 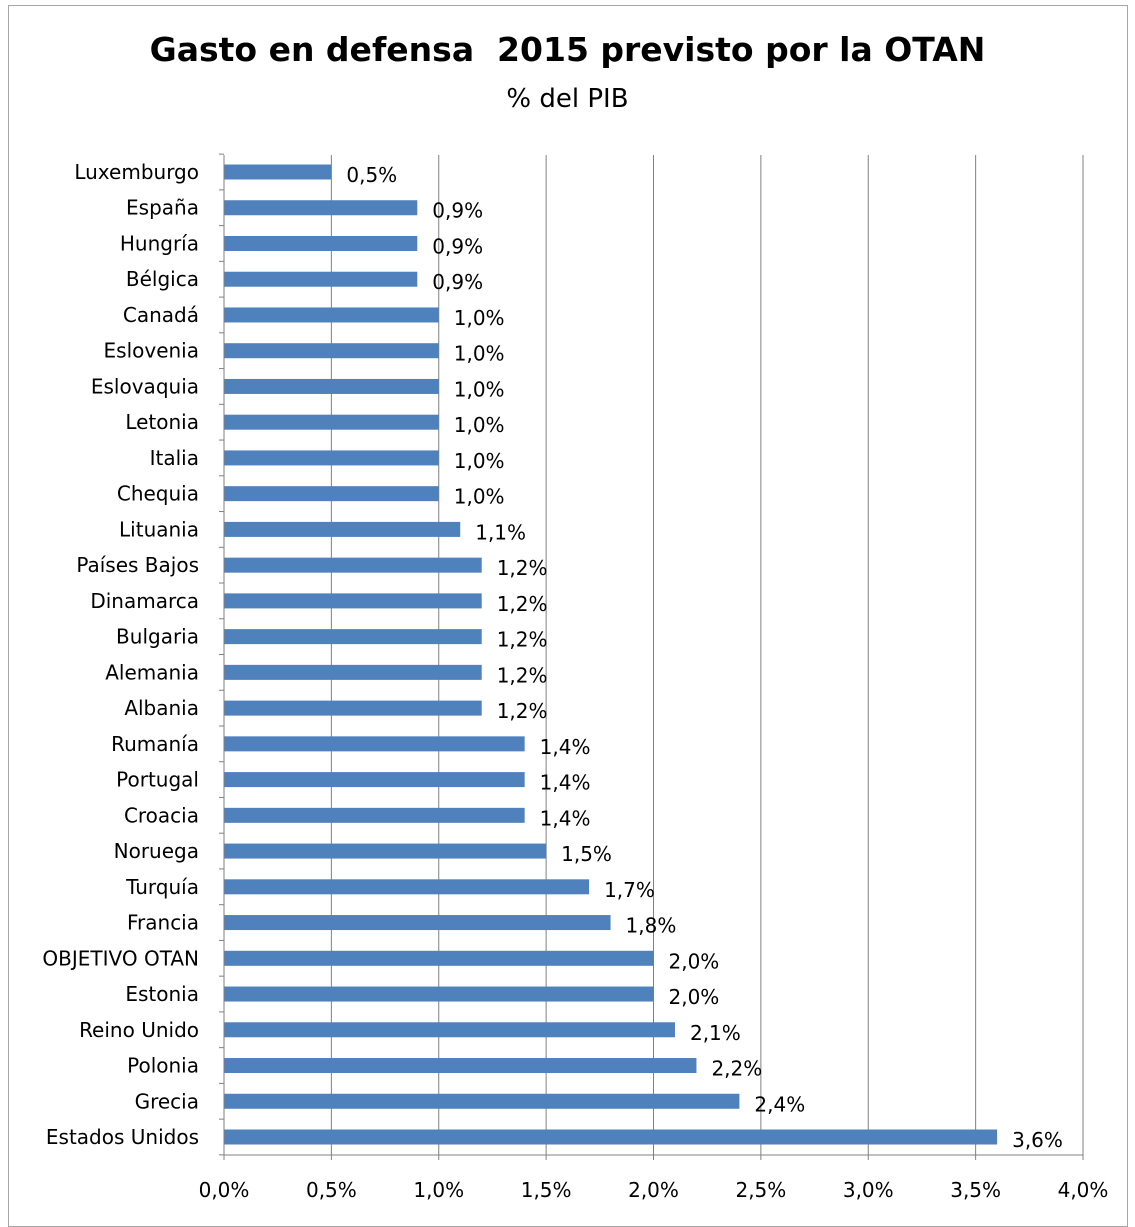 What do you see at coordinates (145, 386) in the screenshot?
I see `category-label: Eslovaquia` at bounding box center [145, 386].